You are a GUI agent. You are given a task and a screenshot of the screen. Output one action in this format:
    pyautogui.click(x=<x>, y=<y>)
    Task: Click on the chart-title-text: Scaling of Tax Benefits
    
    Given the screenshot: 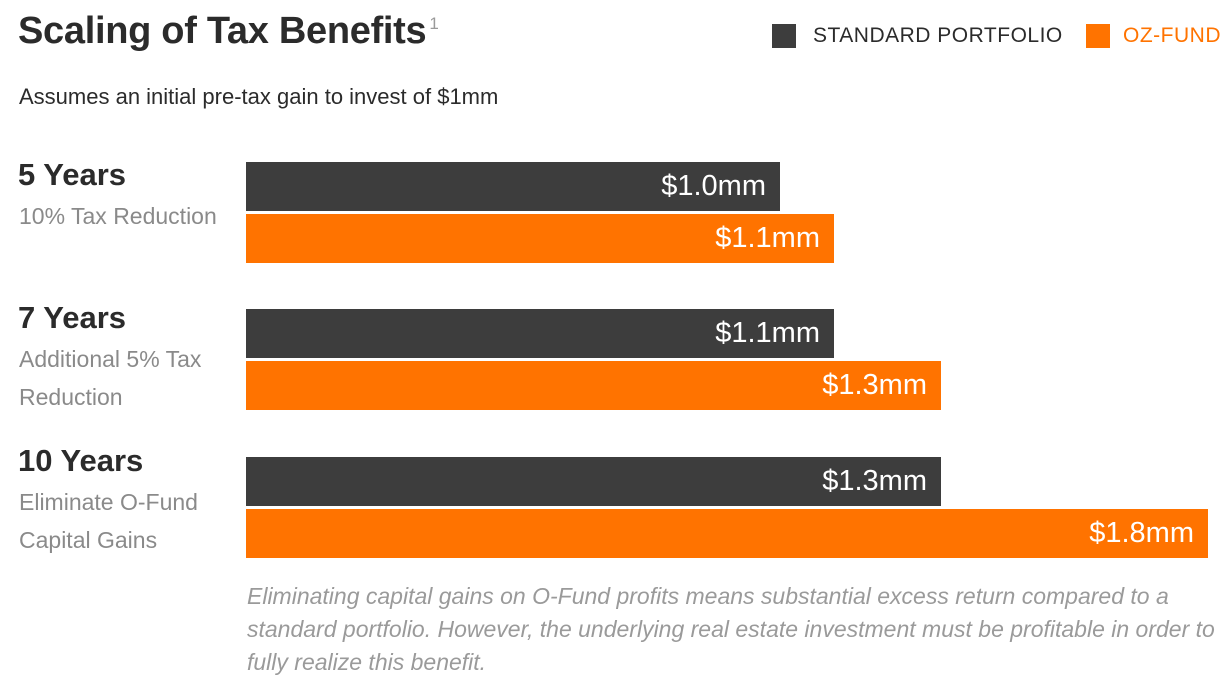 What is the action you would take?
    pyautogui.click(x=222, y=31)
    